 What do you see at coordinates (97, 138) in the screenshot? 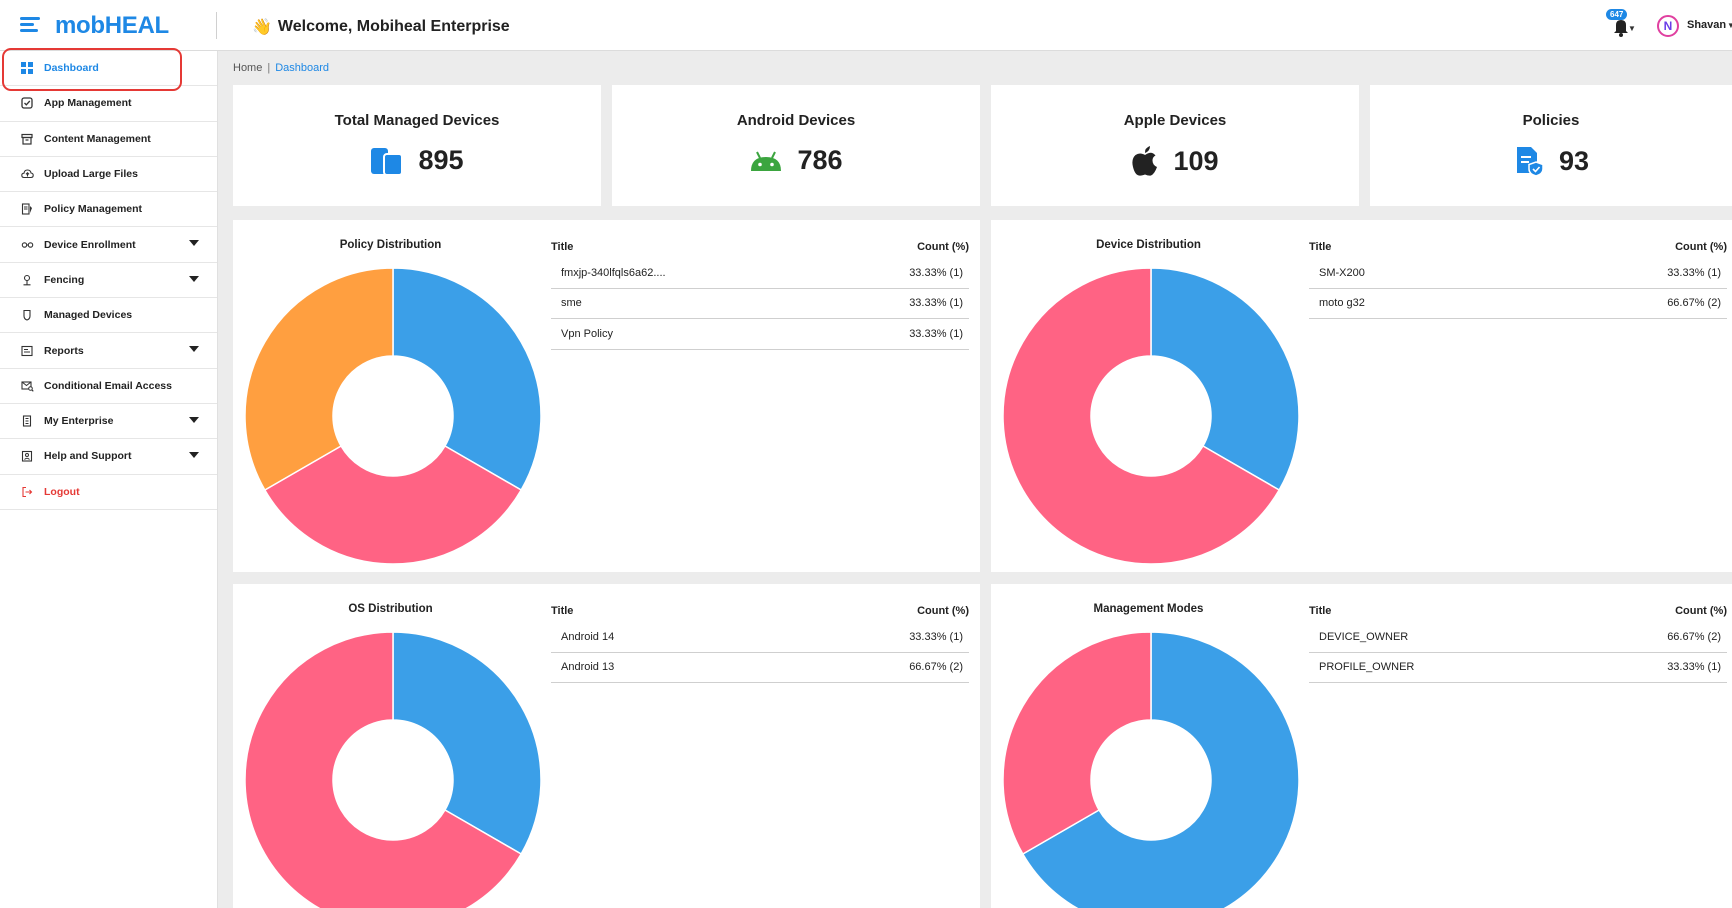
I see `sidebar-item-label: Content Management` at bounding box center [97, 138].